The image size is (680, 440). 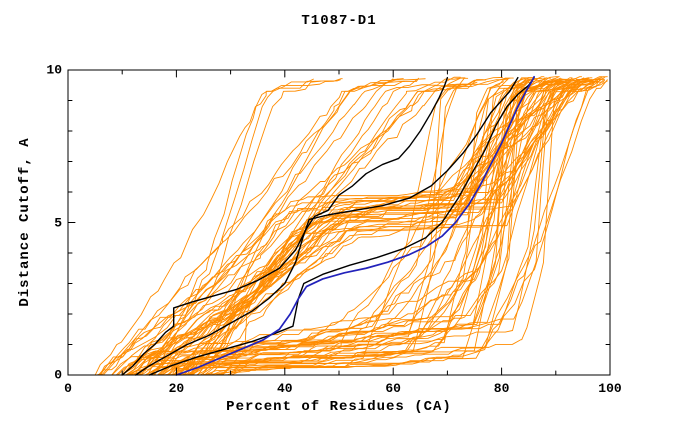 What do you see at coordinates (25, 222) in the screenshot?
I see `y-axis-label: Distance Cutoff, A` at bounding box center [25, 222].